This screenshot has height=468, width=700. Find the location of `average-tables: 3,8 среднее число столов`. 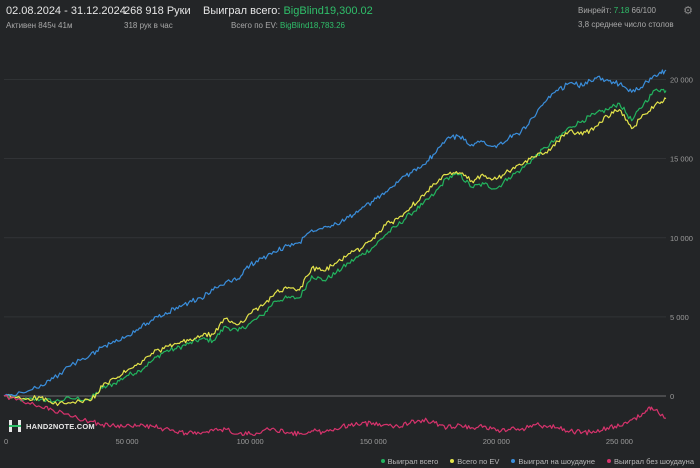

average-tables: 3,8 среднее число столов is located at coordinates (626, 24).